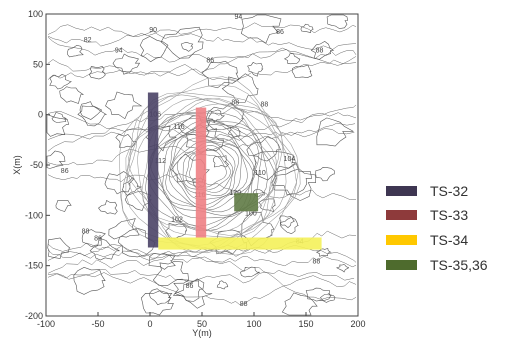  What do you see at coordinates (427, 215) in the screenshot?
I see `legend-item-ts-33: TS-33` at bounding box center [427, 215].